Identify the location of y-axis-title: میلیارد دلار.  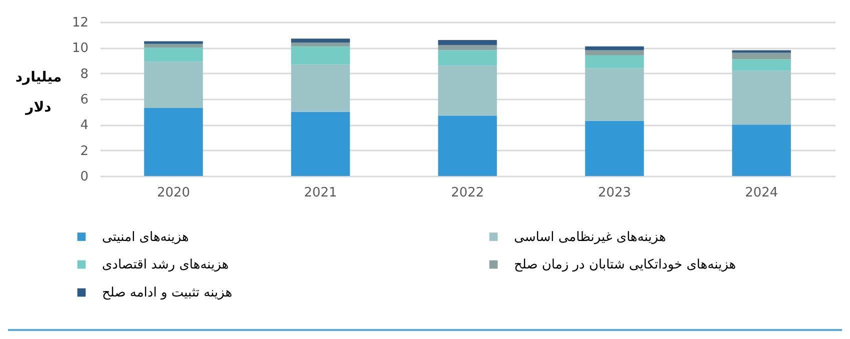
(38, 93).